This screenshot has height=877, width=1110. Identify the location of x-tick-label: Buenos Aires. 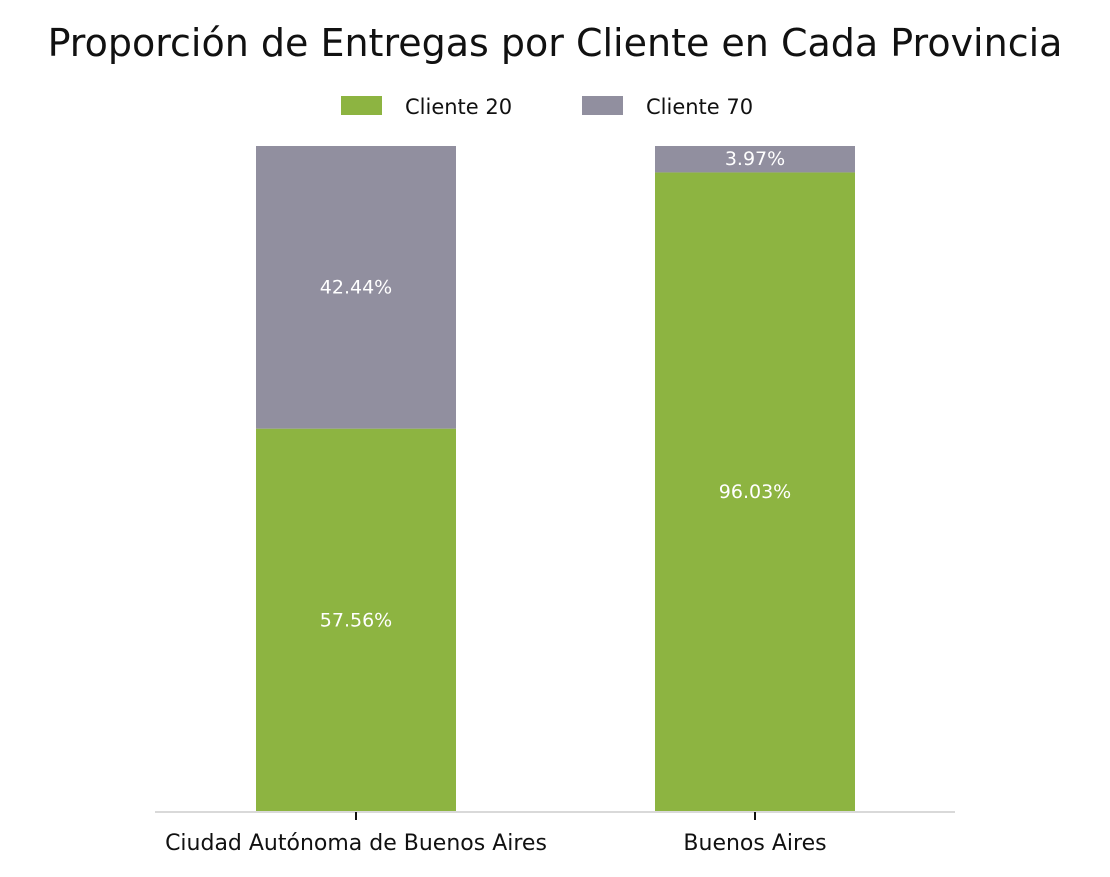
(754, 843).